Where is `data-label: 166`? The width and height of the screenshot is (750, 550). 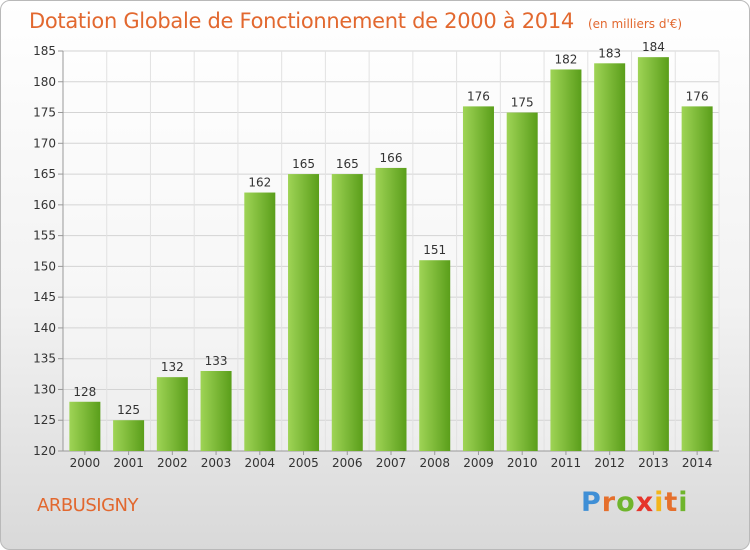
data-label: 166 is located at coordinates (391, 158).